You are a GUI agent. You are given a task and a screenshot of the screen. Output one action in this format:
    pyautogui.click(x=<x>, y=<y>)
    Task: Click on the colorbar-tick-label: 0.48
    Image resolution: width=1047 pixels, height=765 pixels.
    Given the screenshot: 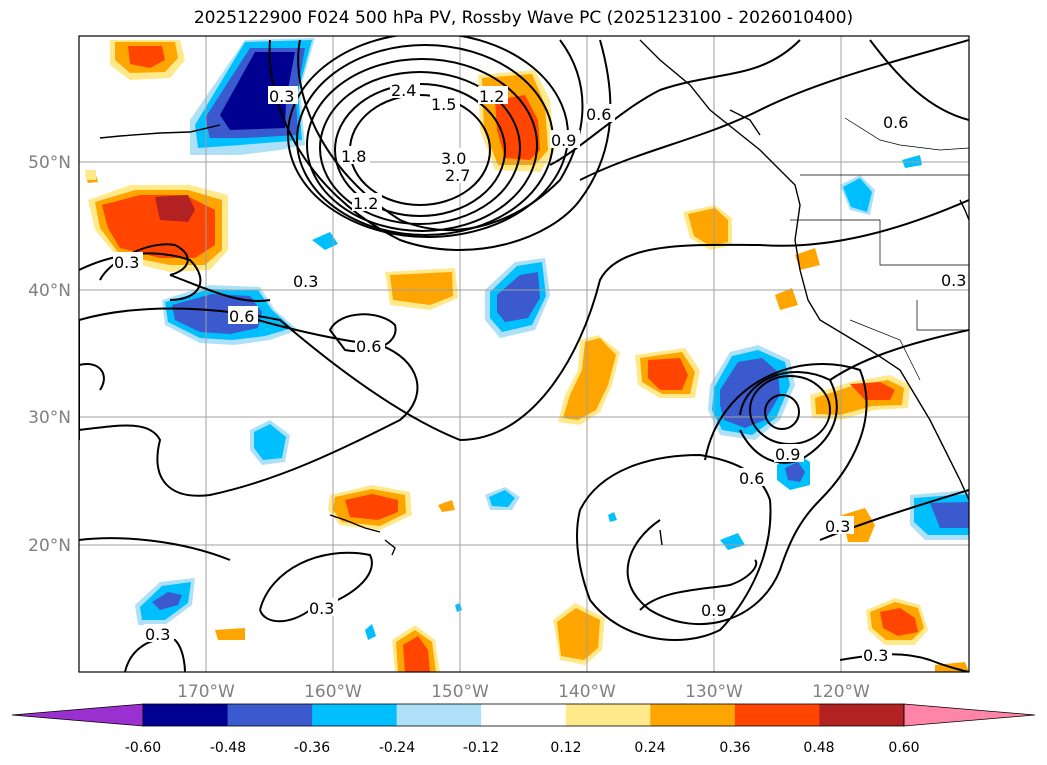 What is the action you would take?
    pyautogui.click(x=818, y=748)
    